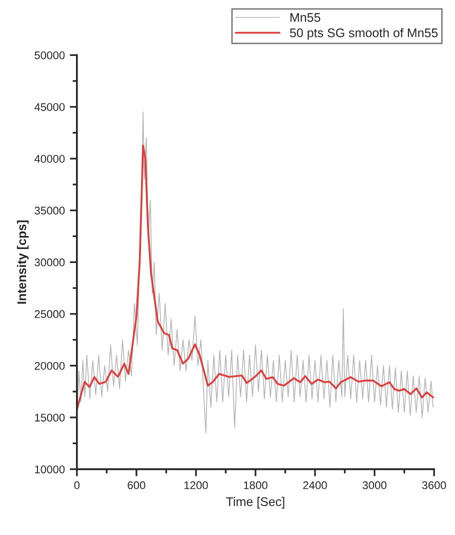 This screenshot has height=535, width=455. Describe the element at coordinates (50, 469) in the screenshot. I see `y-tick-label: 10000` at that location.